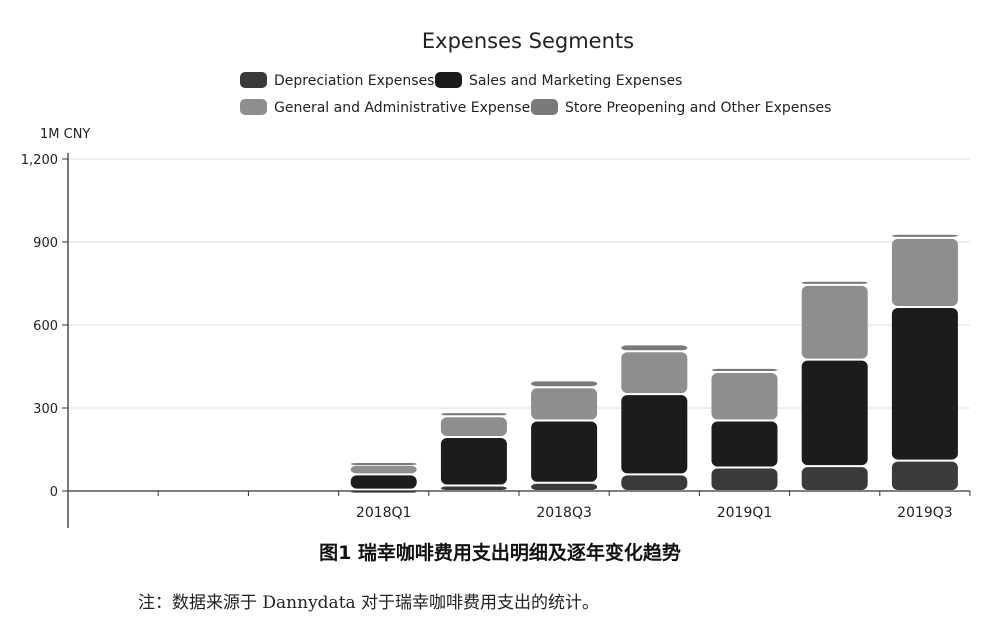  I want to click on x-tick-label-2019Q1: 2019Q1, so click(745, 513).